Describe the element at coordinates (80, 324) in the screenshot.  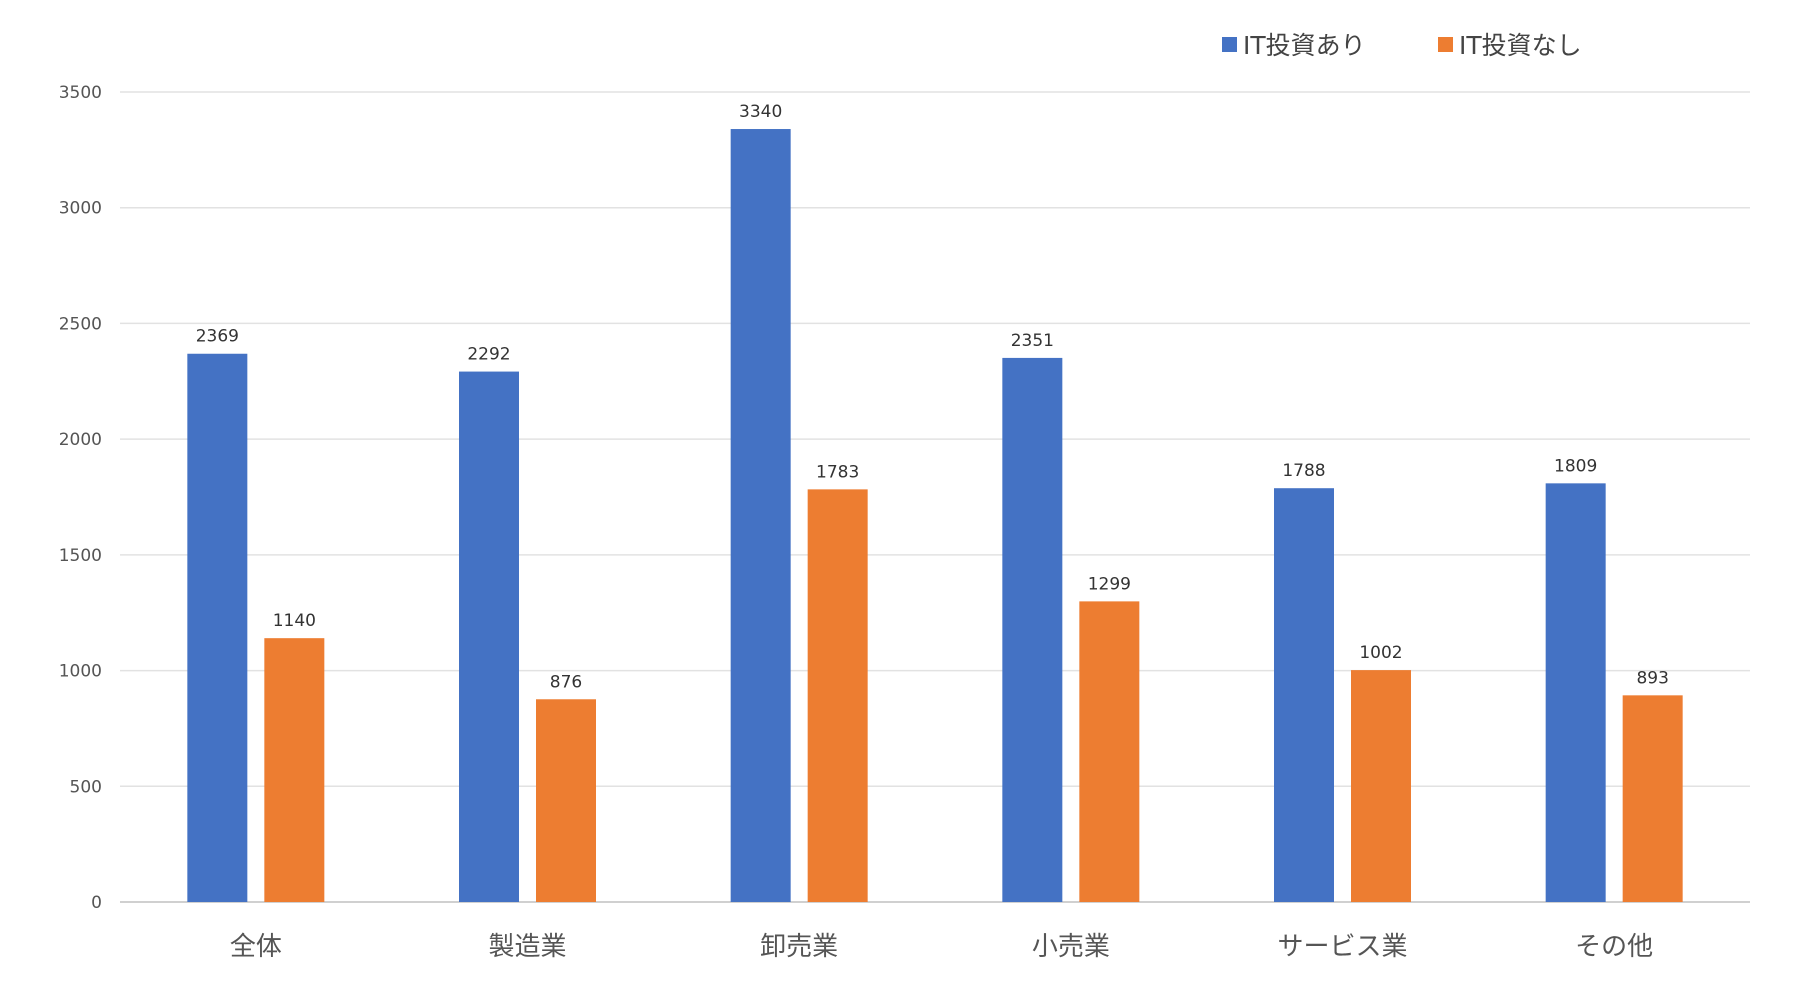
I see `y-tick-label: 2500` at that location.